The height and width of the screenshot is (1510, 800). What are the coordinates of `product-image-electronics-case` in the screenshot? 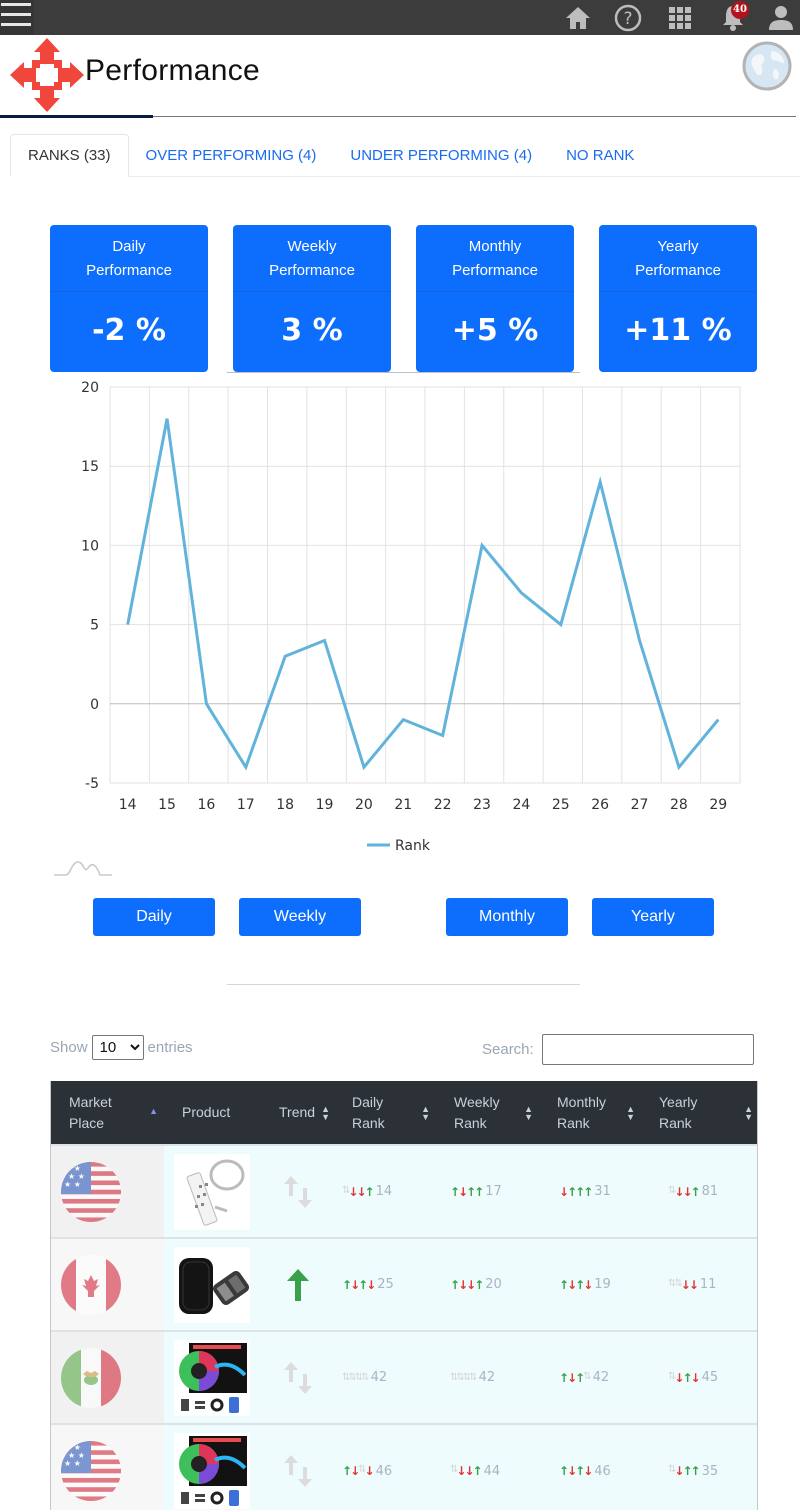 It's located at (212, 1284).